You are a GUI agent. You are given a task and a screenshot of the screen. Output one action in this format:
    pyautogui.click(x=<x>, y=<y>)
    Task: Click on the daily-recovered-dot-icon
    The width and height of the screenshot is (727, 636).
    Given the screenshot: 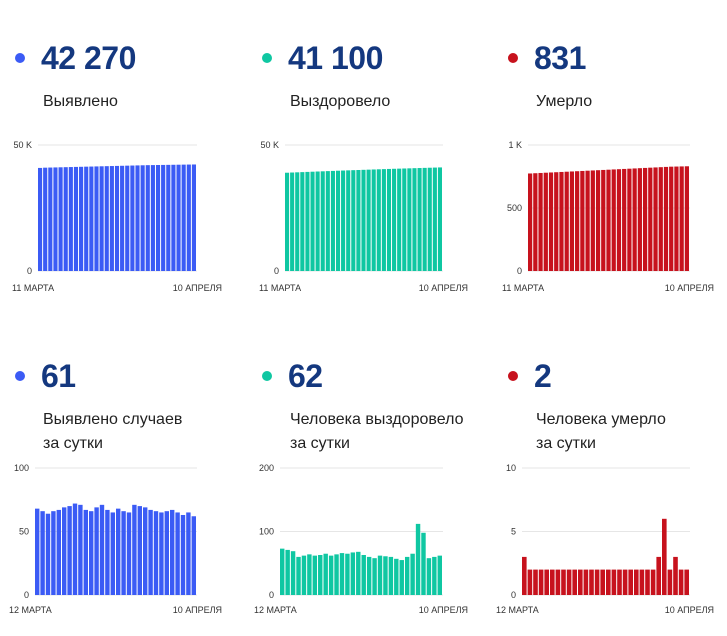 What is the action you would take?
    pyautogui.click(x=267, y=376)
    